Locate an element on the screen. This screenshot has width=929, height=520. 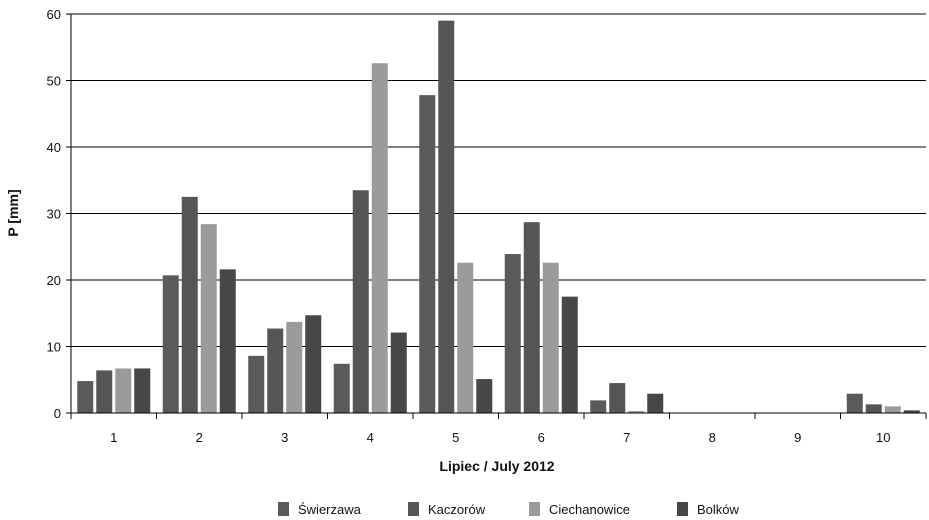
x-tick-label: 4 is located at coordinates (370, 437).